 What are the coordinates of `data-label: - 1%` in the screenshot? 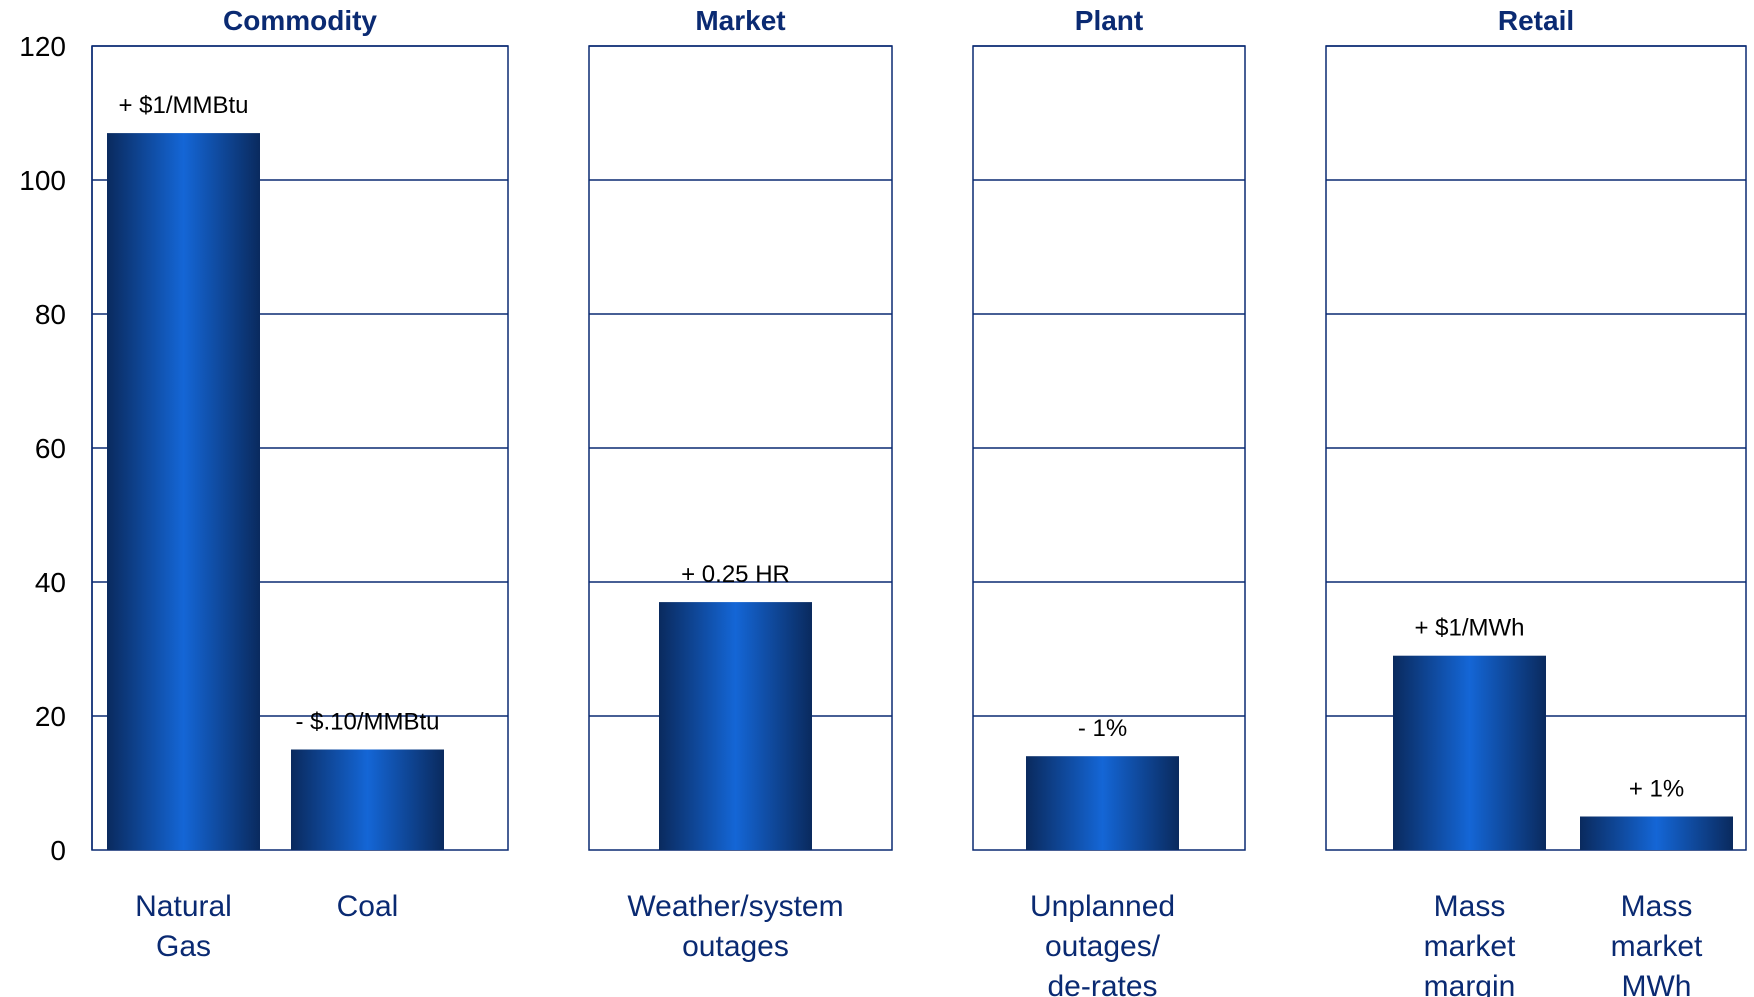 It's located at (1102, 728).